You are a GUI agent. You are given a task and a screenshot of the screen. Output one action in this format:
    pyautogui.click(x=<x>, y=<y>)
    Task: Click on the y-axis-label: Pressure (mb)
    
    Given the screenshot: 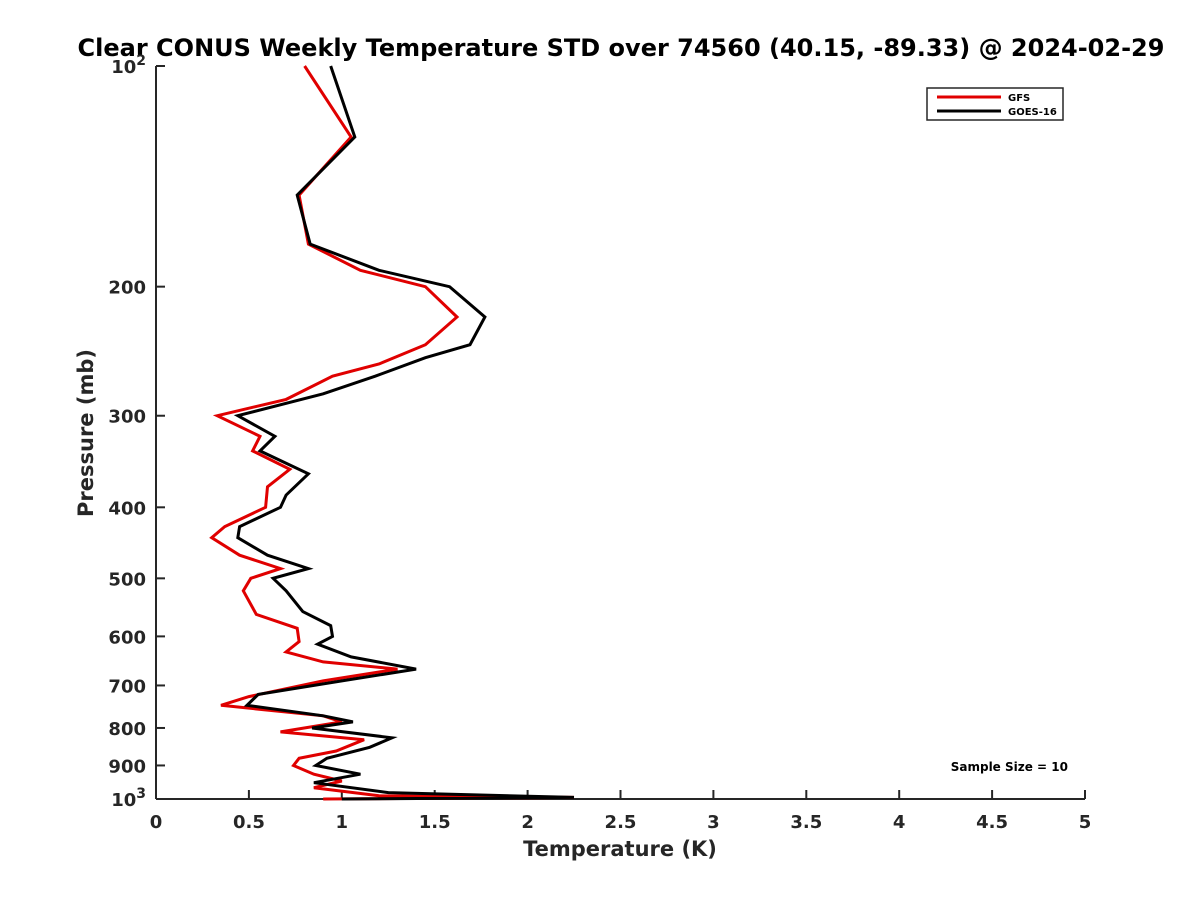 What is the action you would take?
    pyautogui.click(x=86, y=433)
    